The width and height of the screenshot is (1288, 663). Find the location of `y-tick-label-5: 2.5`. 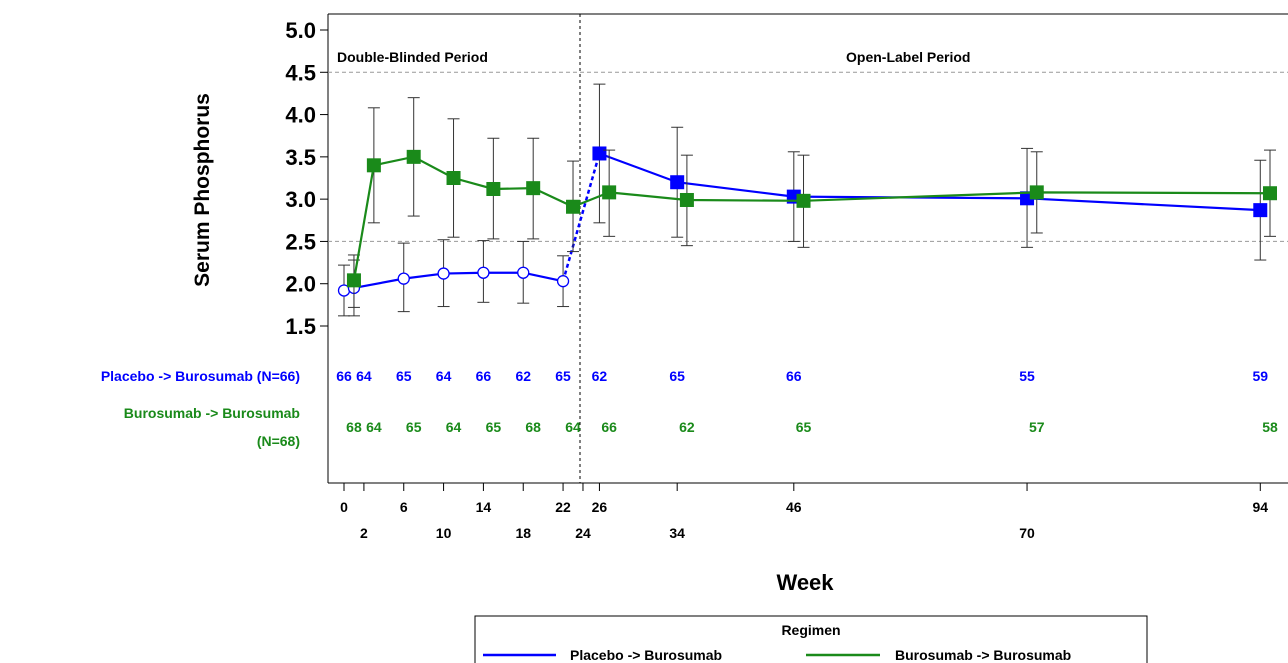

y-tick-label-5: 2.5 is located at coordinates (300, 241).